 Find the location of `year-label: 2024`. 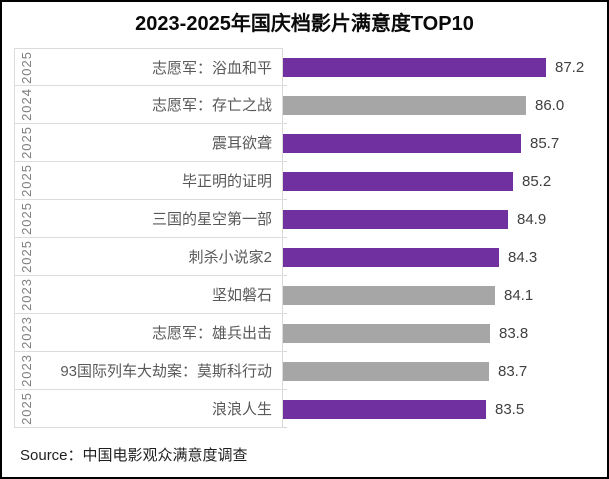

year-label: 2024 is located at coordinates (26, 104).